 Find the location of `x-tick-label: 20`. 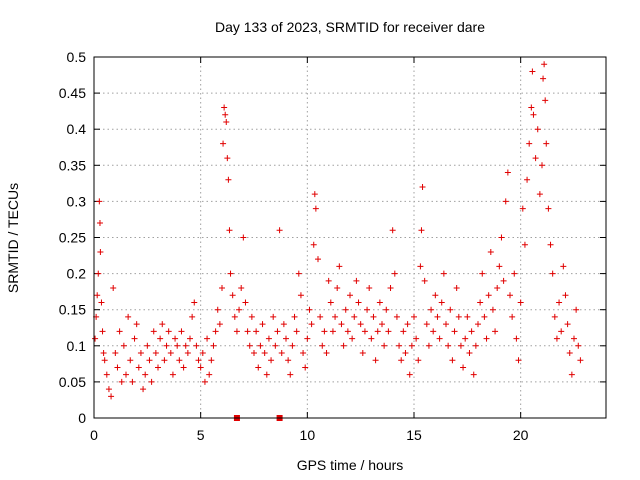

x-tick-label: 20 is located at coordinates (521, 435).